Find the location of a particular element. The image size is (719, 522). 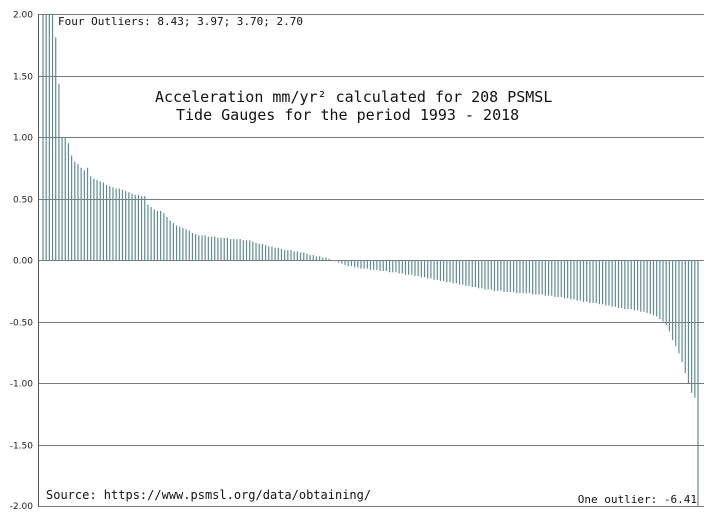

y-tick-label: -1.50 is located at coordinates (22, 447).